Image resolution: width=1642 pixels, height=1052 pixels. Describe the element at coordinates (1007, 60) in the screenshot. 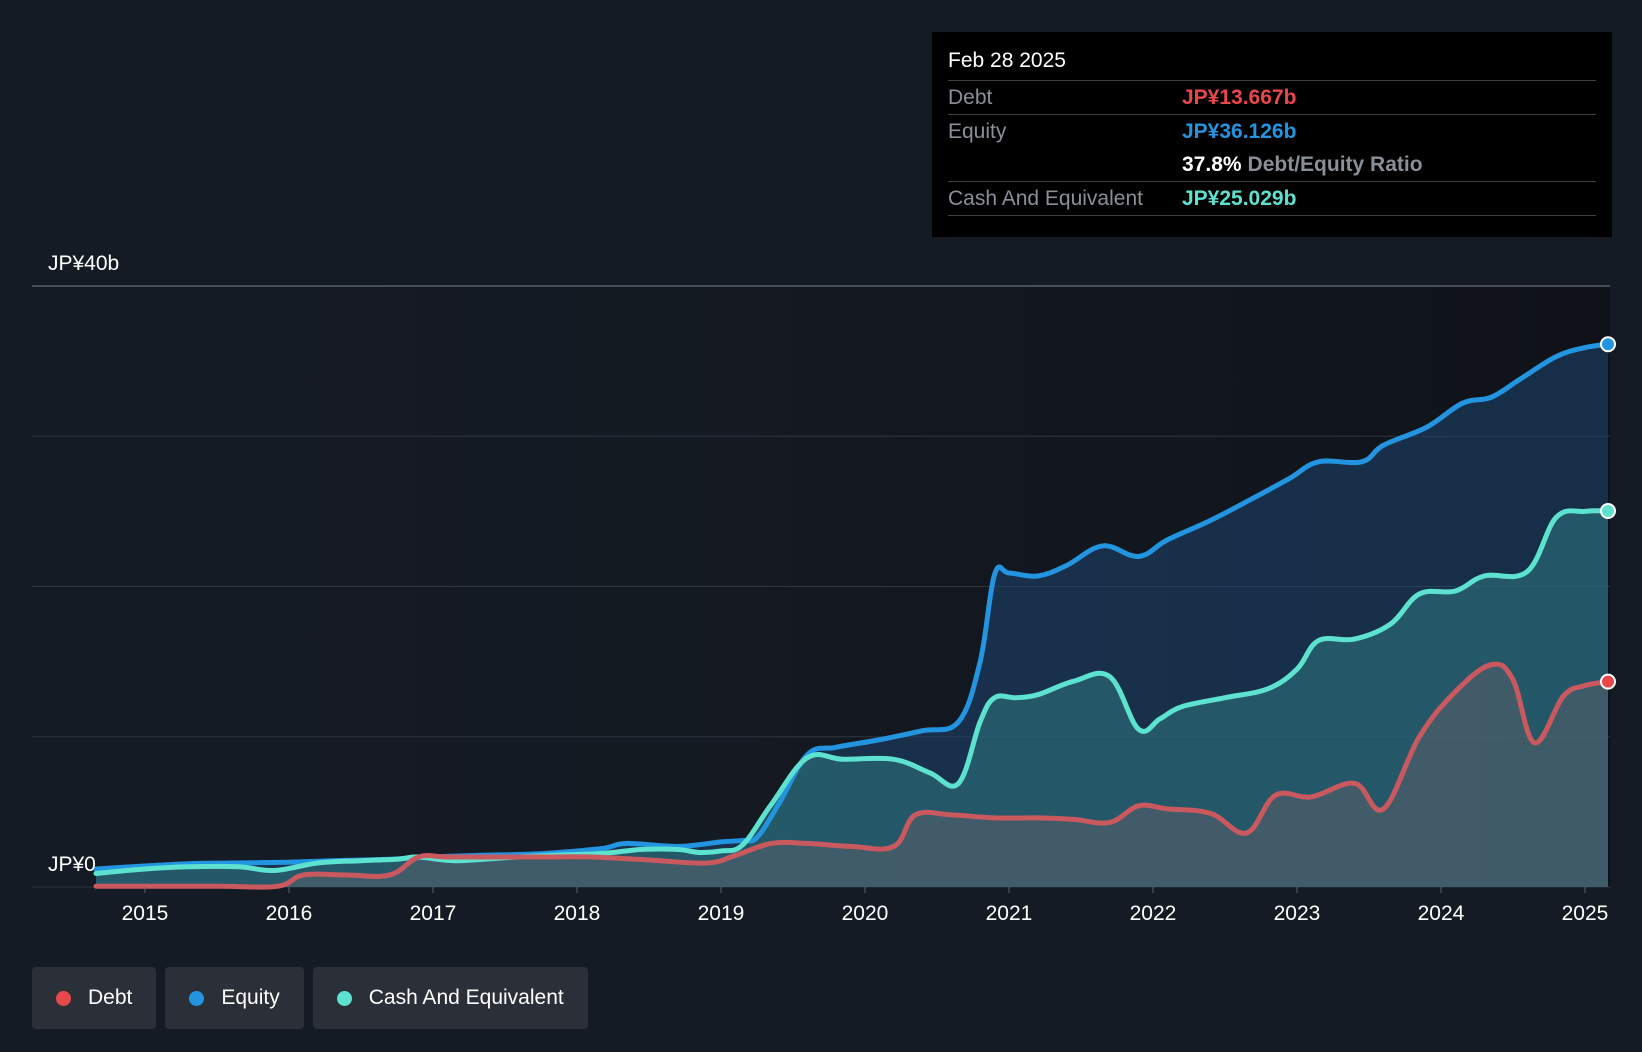

I see `tooltip-date: Feb 28 2025` at that location.